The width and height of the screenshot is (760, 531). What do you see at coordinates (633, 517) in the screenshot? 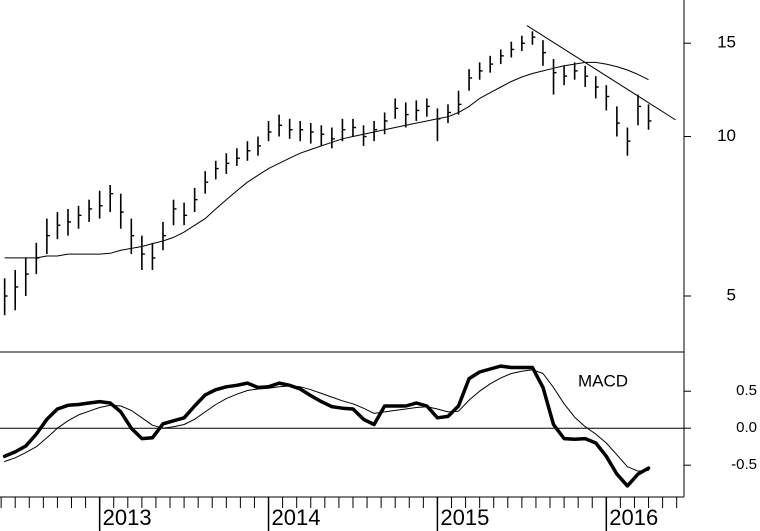
I see `x-tick-label: 2016` at bounding box center [633, 517].